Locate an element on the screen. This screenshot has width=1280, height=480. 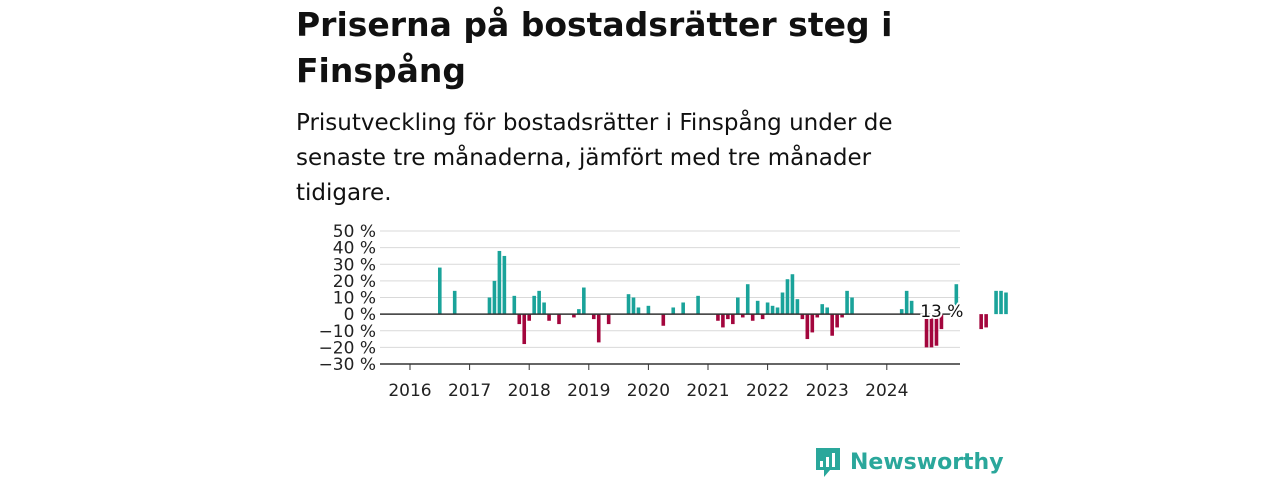
newsworthy-logo: Newsworthy is located at coordinates (909, 462).